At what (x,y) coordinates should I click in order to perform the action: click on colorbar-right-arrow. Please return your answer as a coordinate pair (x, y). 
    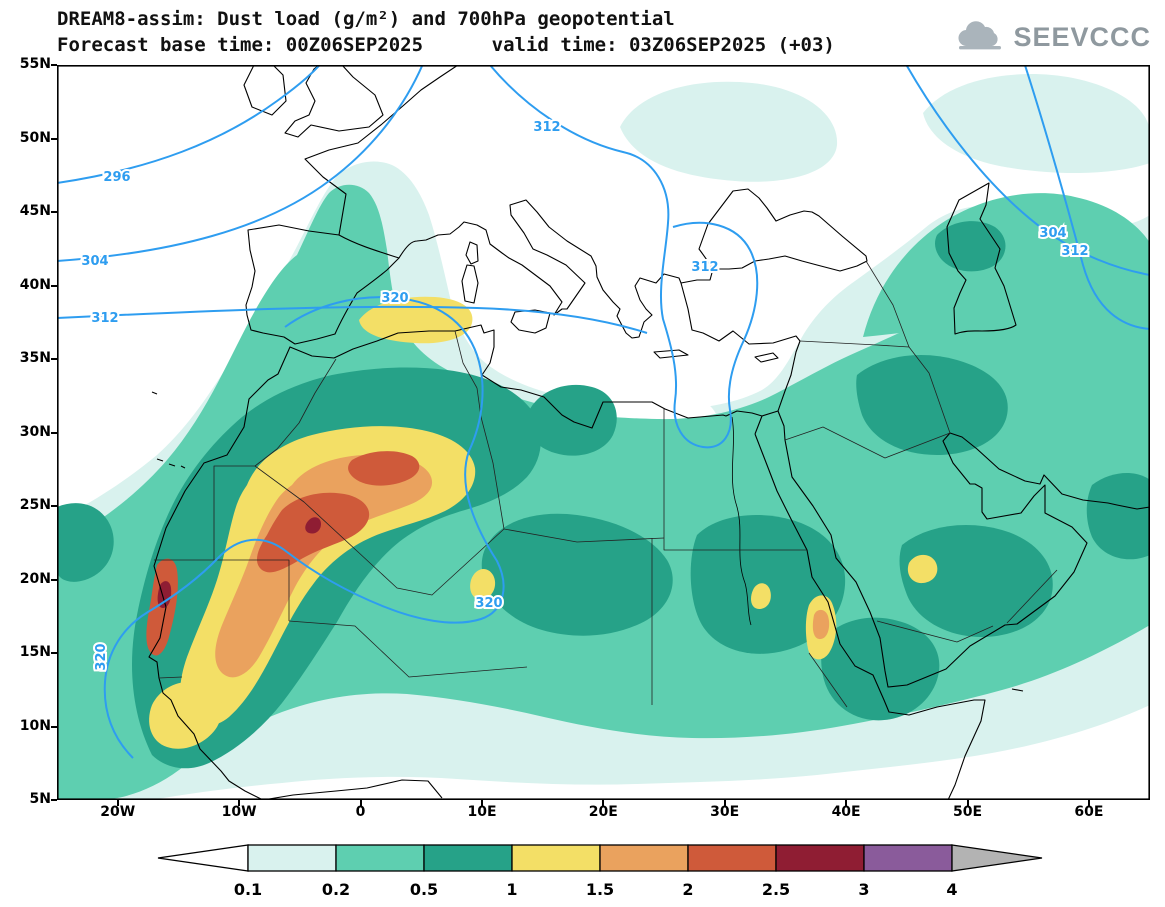
    Looking at the image, I should click on (997, 858).